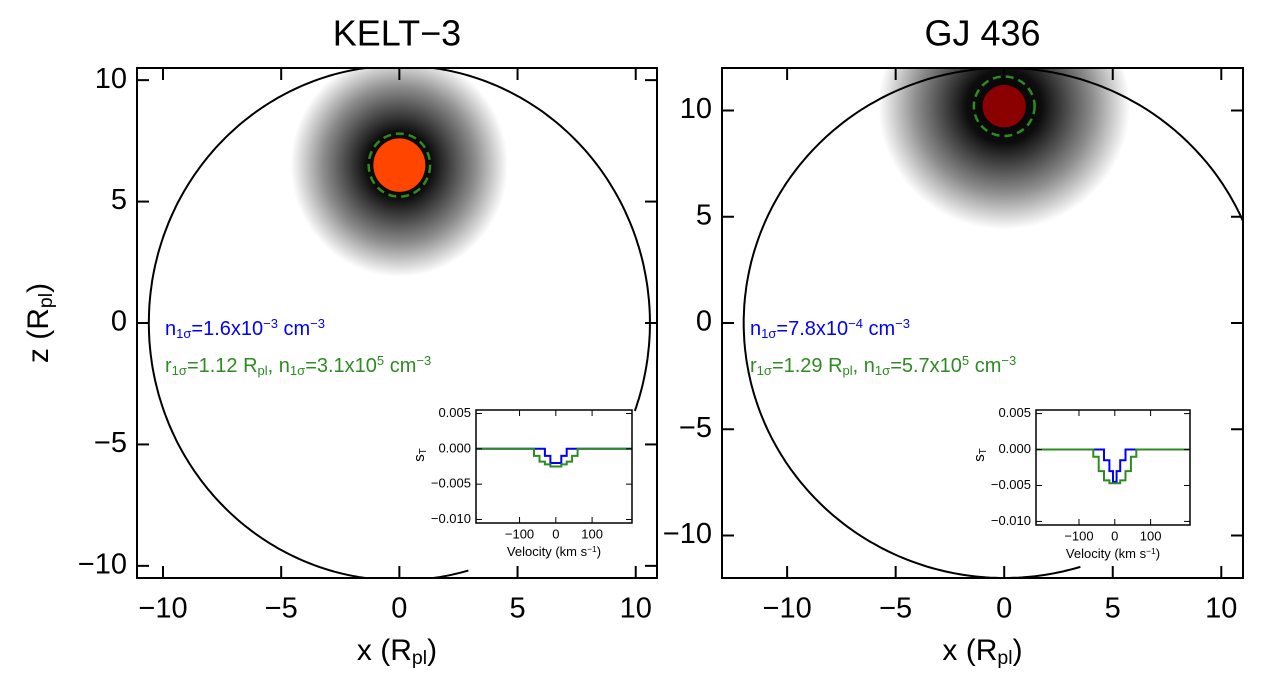  What do you see at coordinates (926, 366) in the screenshot?
I see `text-part: =5.7x10` at bounding box center [926, 366].